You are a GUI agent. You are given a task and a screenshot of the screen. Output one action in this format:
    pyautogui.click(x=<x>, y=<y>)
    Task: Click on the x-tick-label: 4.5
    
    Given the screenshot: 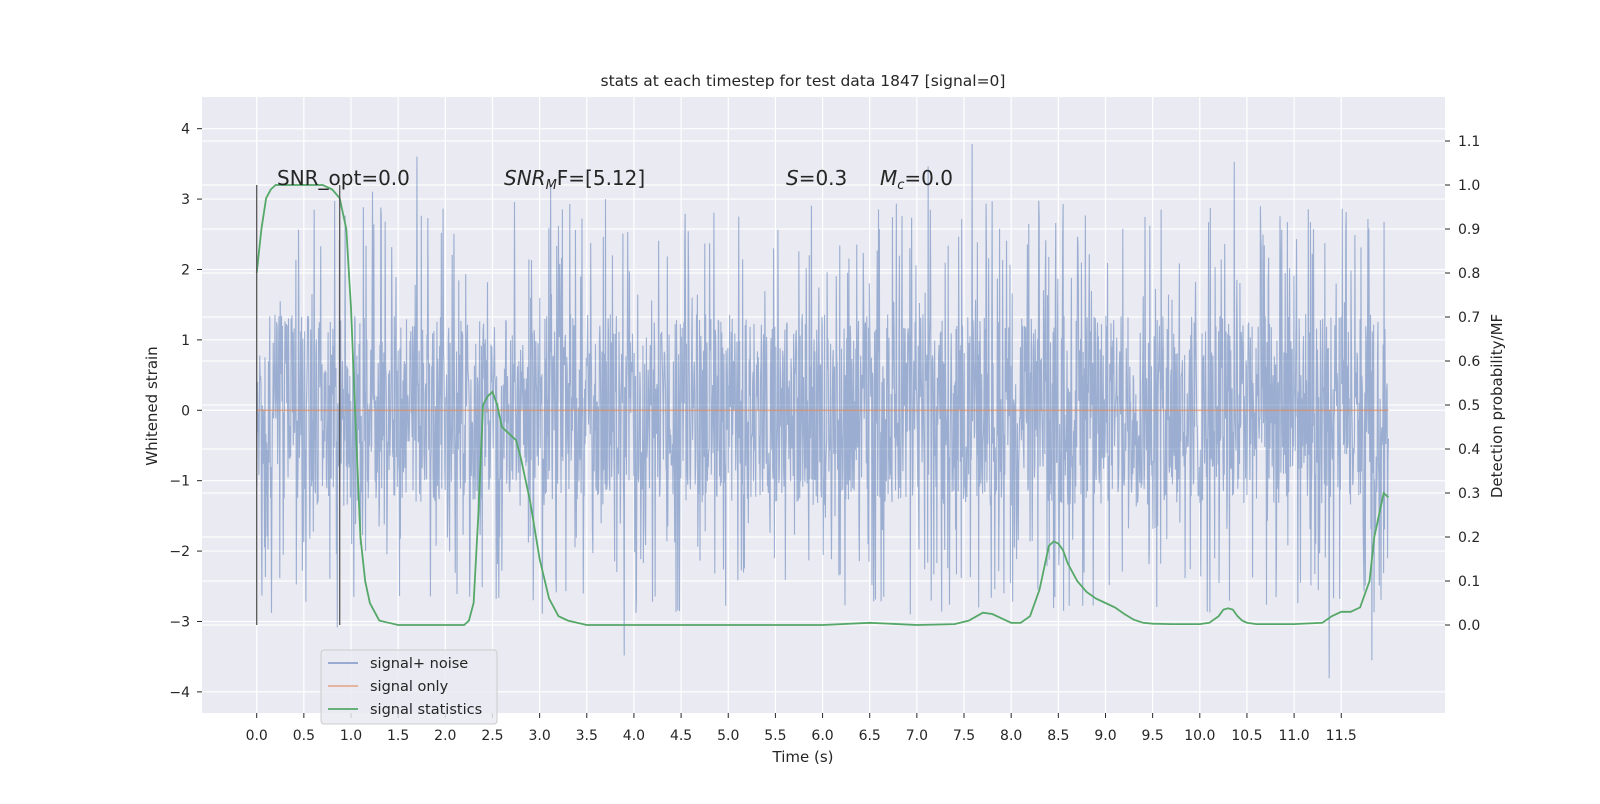 What is the action you would take?
    pyautogui.click(x=681, y=736)
    